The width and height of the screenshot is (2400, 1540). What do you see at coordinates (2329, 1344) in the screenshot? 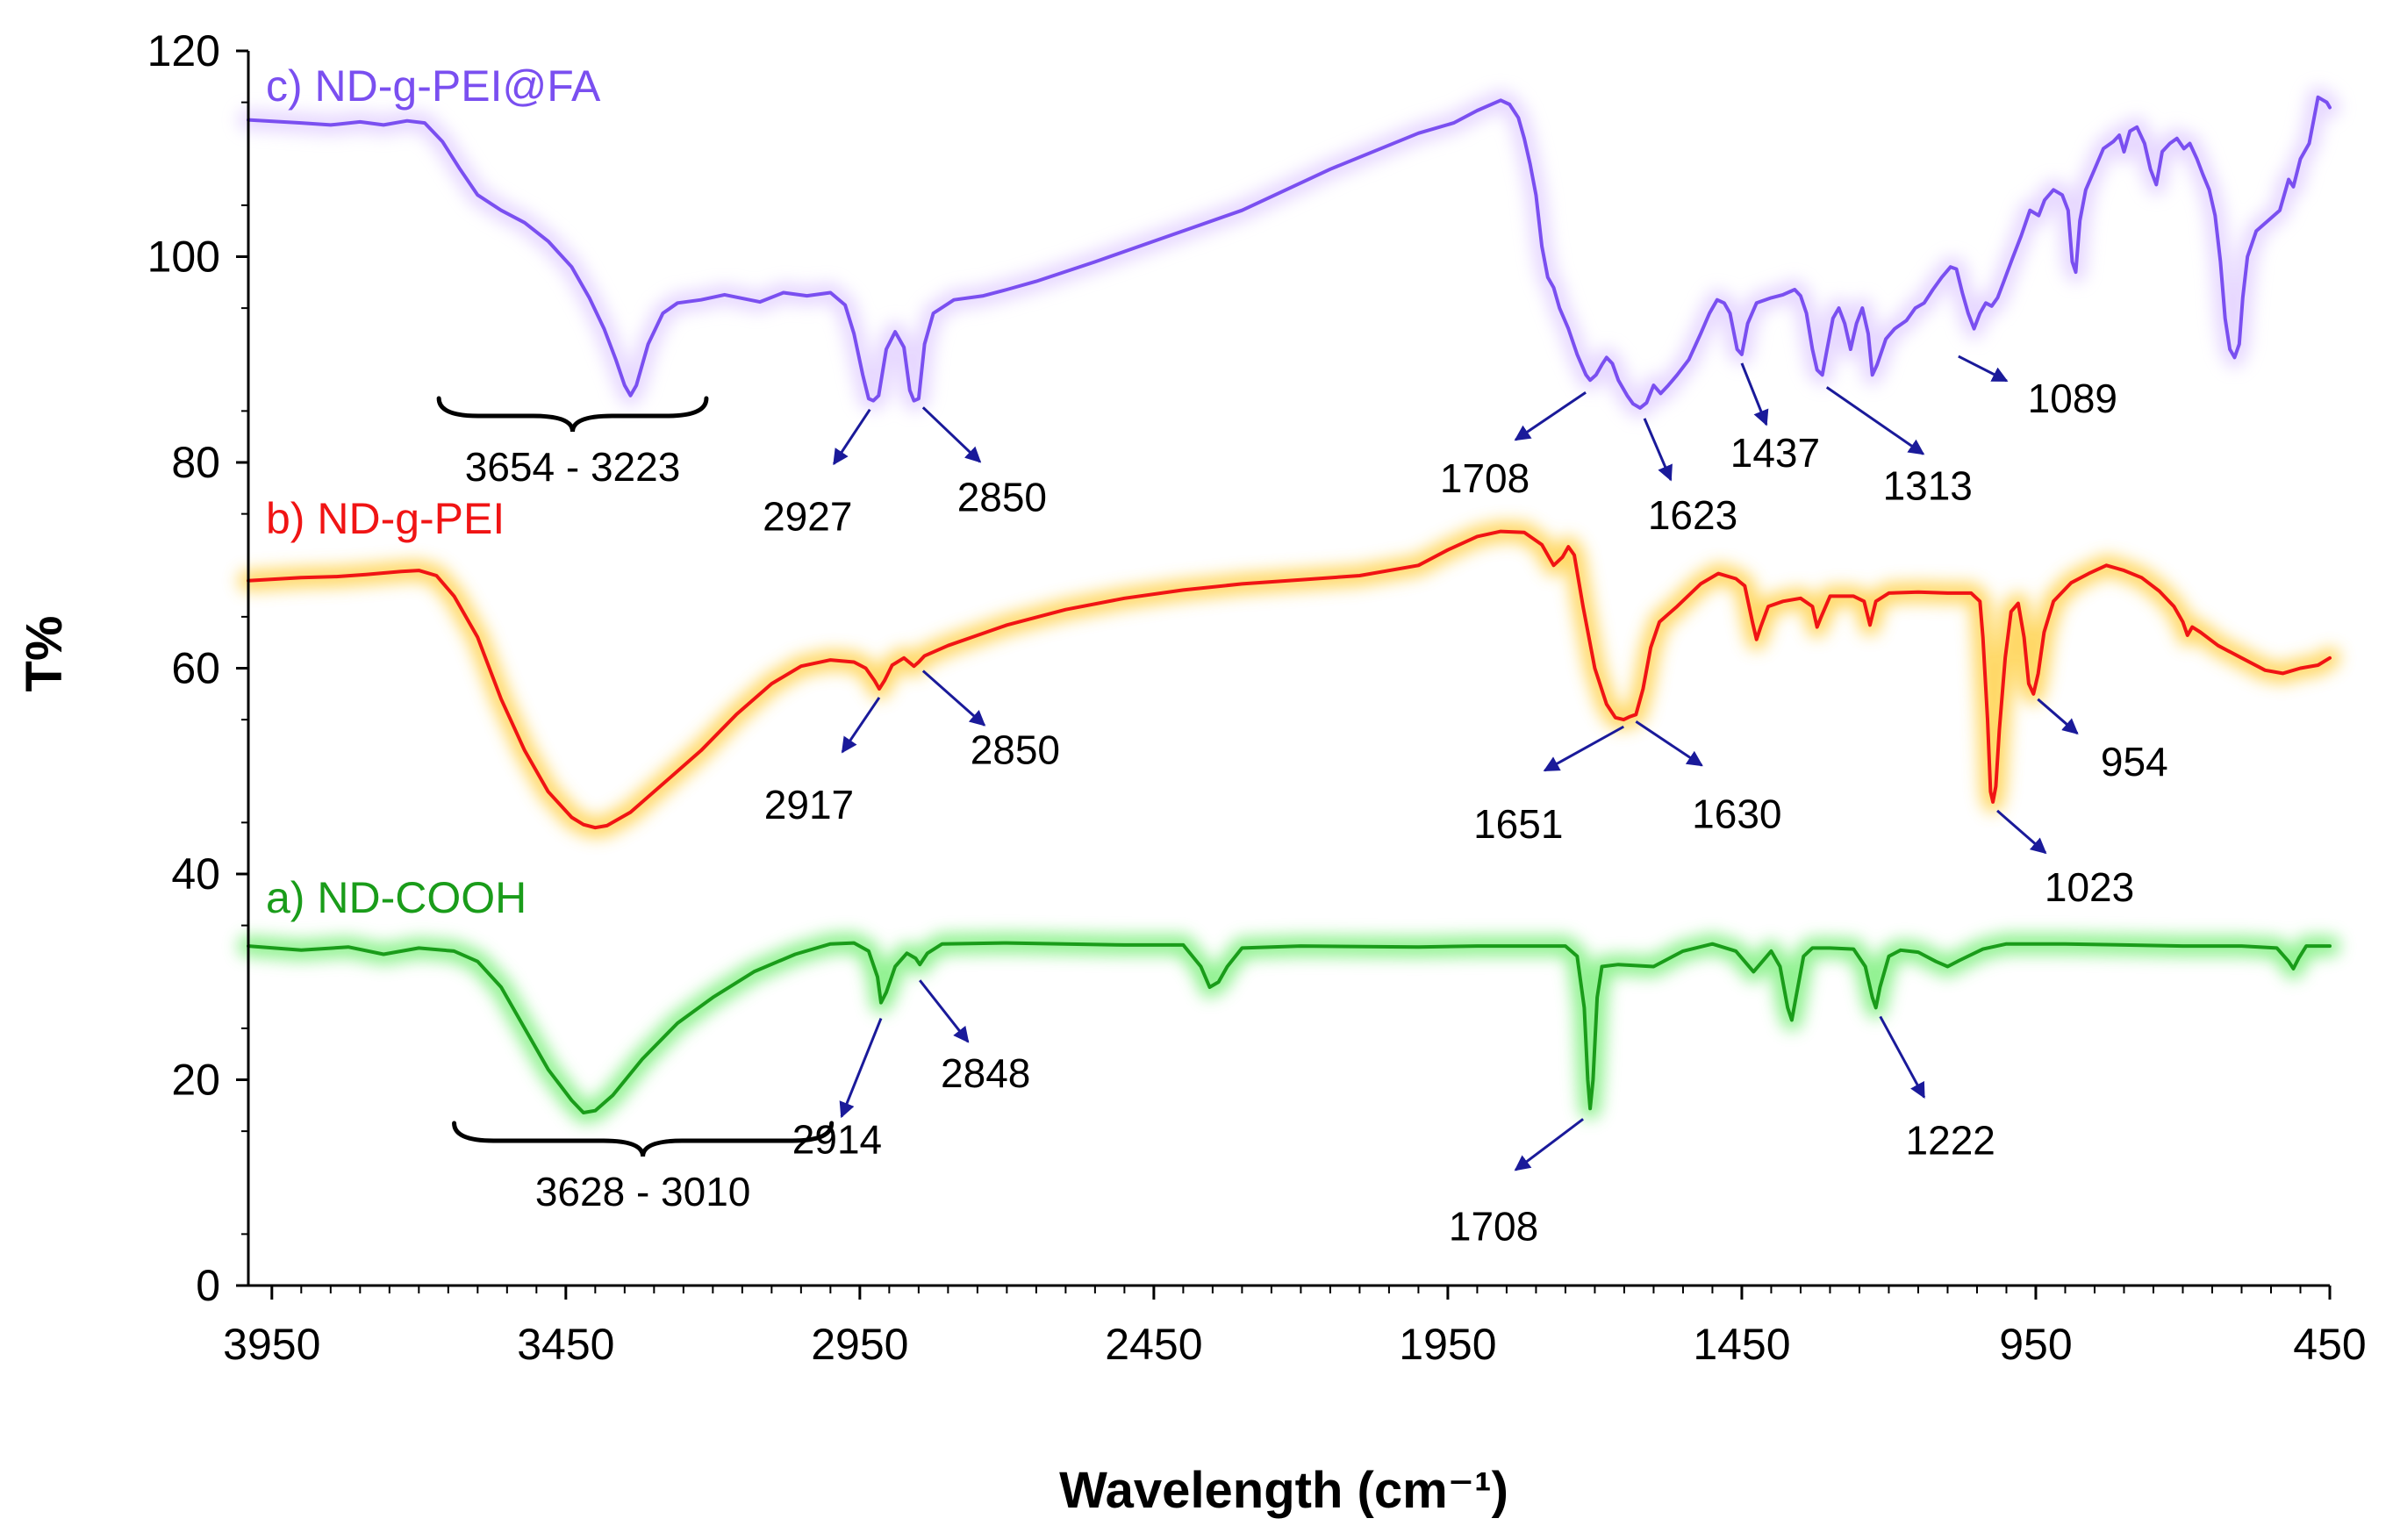
I see `x-tick-label: 450` at bounding box center [2329, 1344].